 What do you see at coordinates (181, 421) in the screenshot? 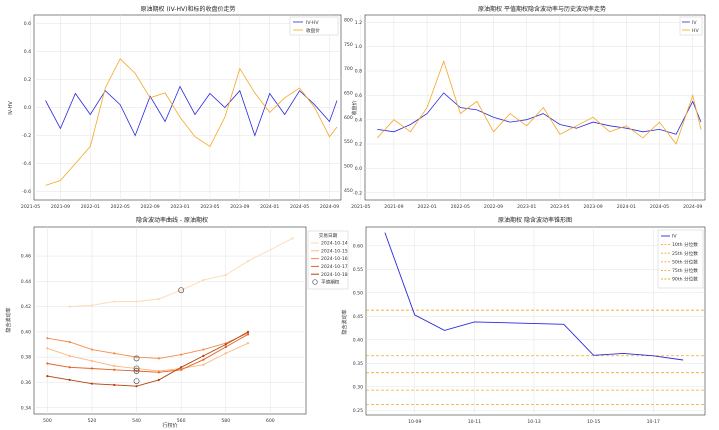
I see `chart3-xtick: 560` at bounding box center [181, 421].